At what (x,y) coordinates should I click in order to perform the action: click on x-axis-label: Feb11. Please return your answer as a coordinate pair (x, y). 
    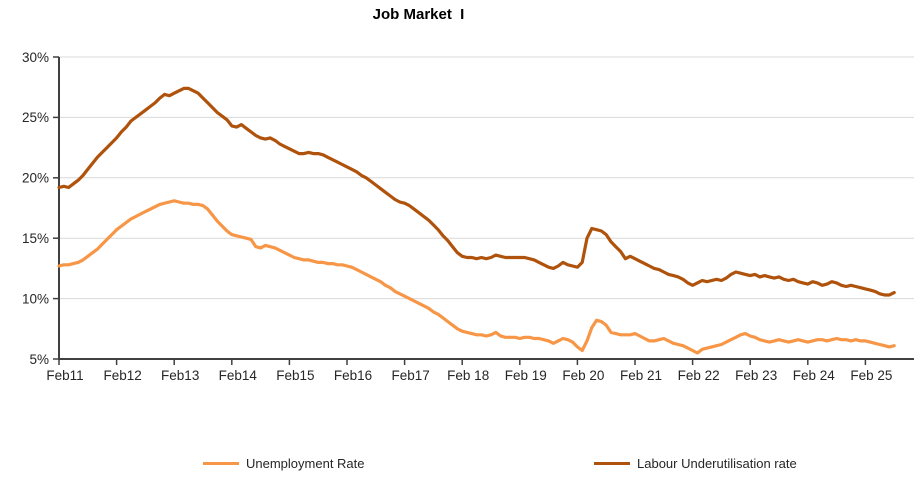
    Looking at the image, I should click on (64, 375).